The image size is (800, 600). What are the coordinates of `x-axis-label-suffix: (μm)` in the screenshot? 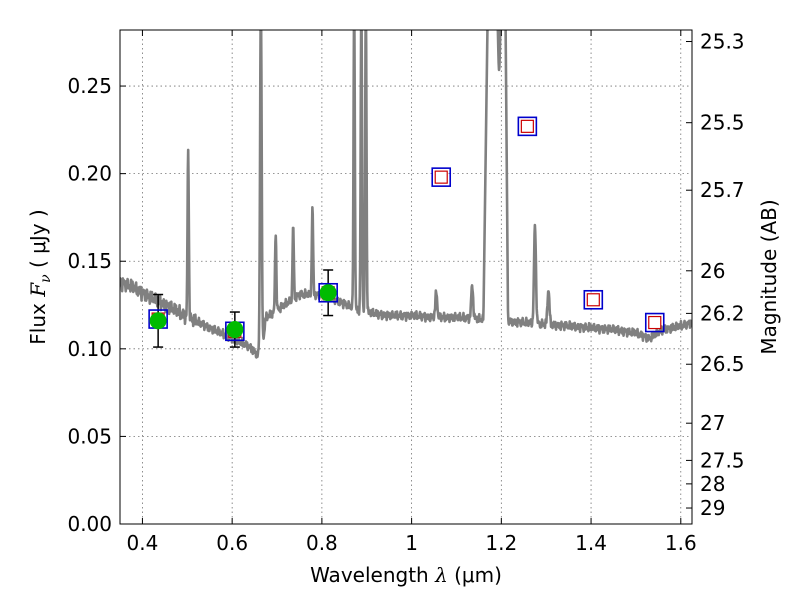 It's located at (475, 575).